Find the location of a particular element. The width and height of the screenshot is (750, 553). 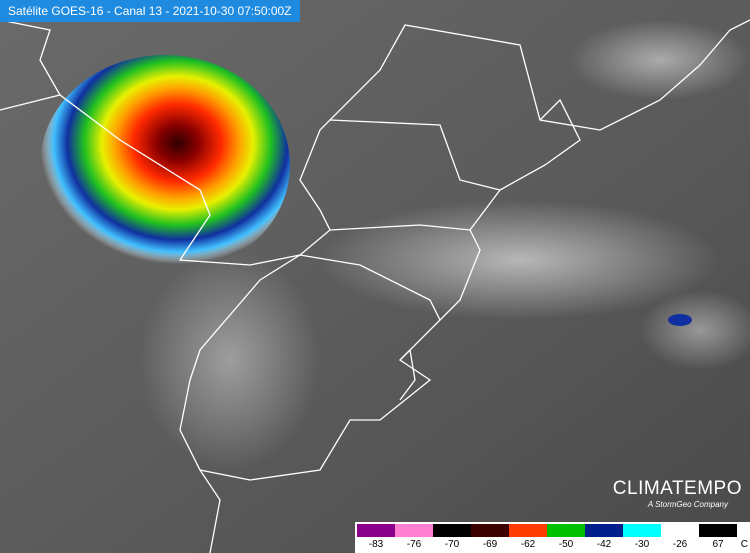

color-scale: -83 -76 -70 -69 -62 -50 -42 -30 -26 67 C is located at coordinates (552, 537).